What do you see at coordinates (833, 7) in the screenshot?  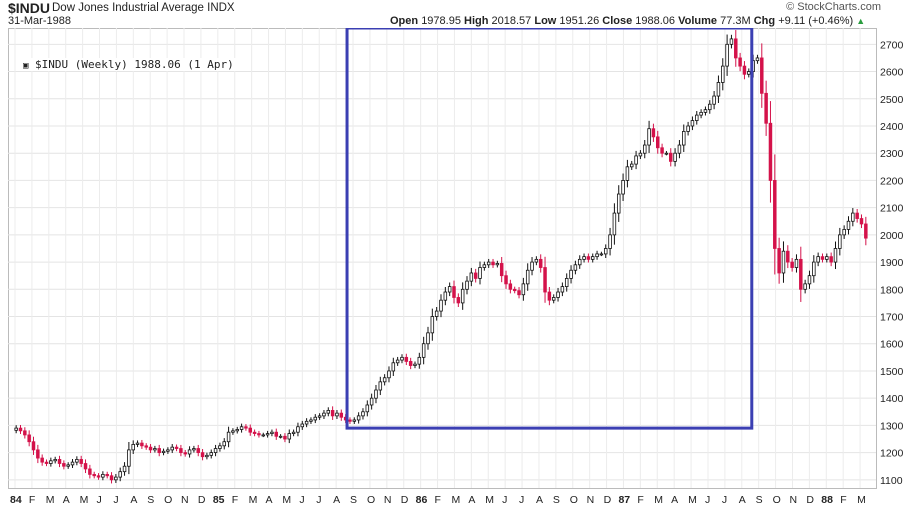 I see `brand-logo: © StockCharts.com` at bounding box center [833, 7].